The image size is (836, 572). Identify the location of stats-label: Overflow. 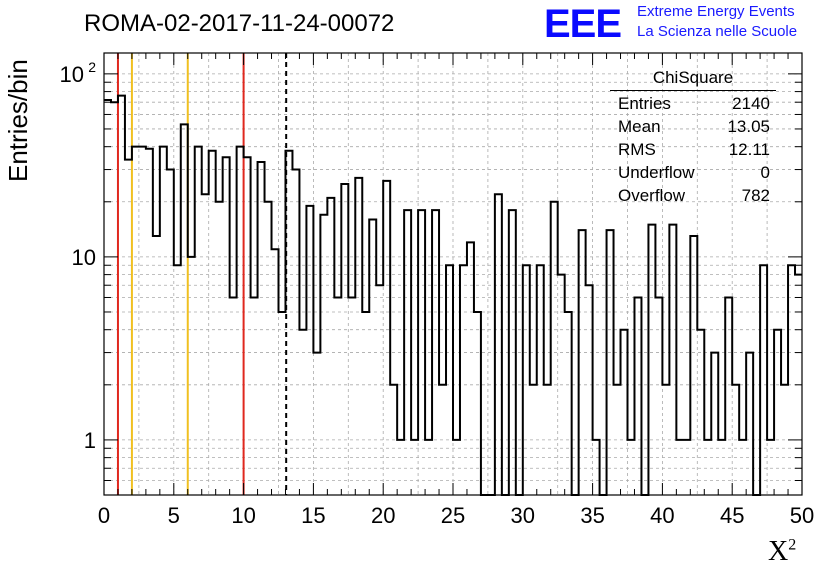
(652, 195).